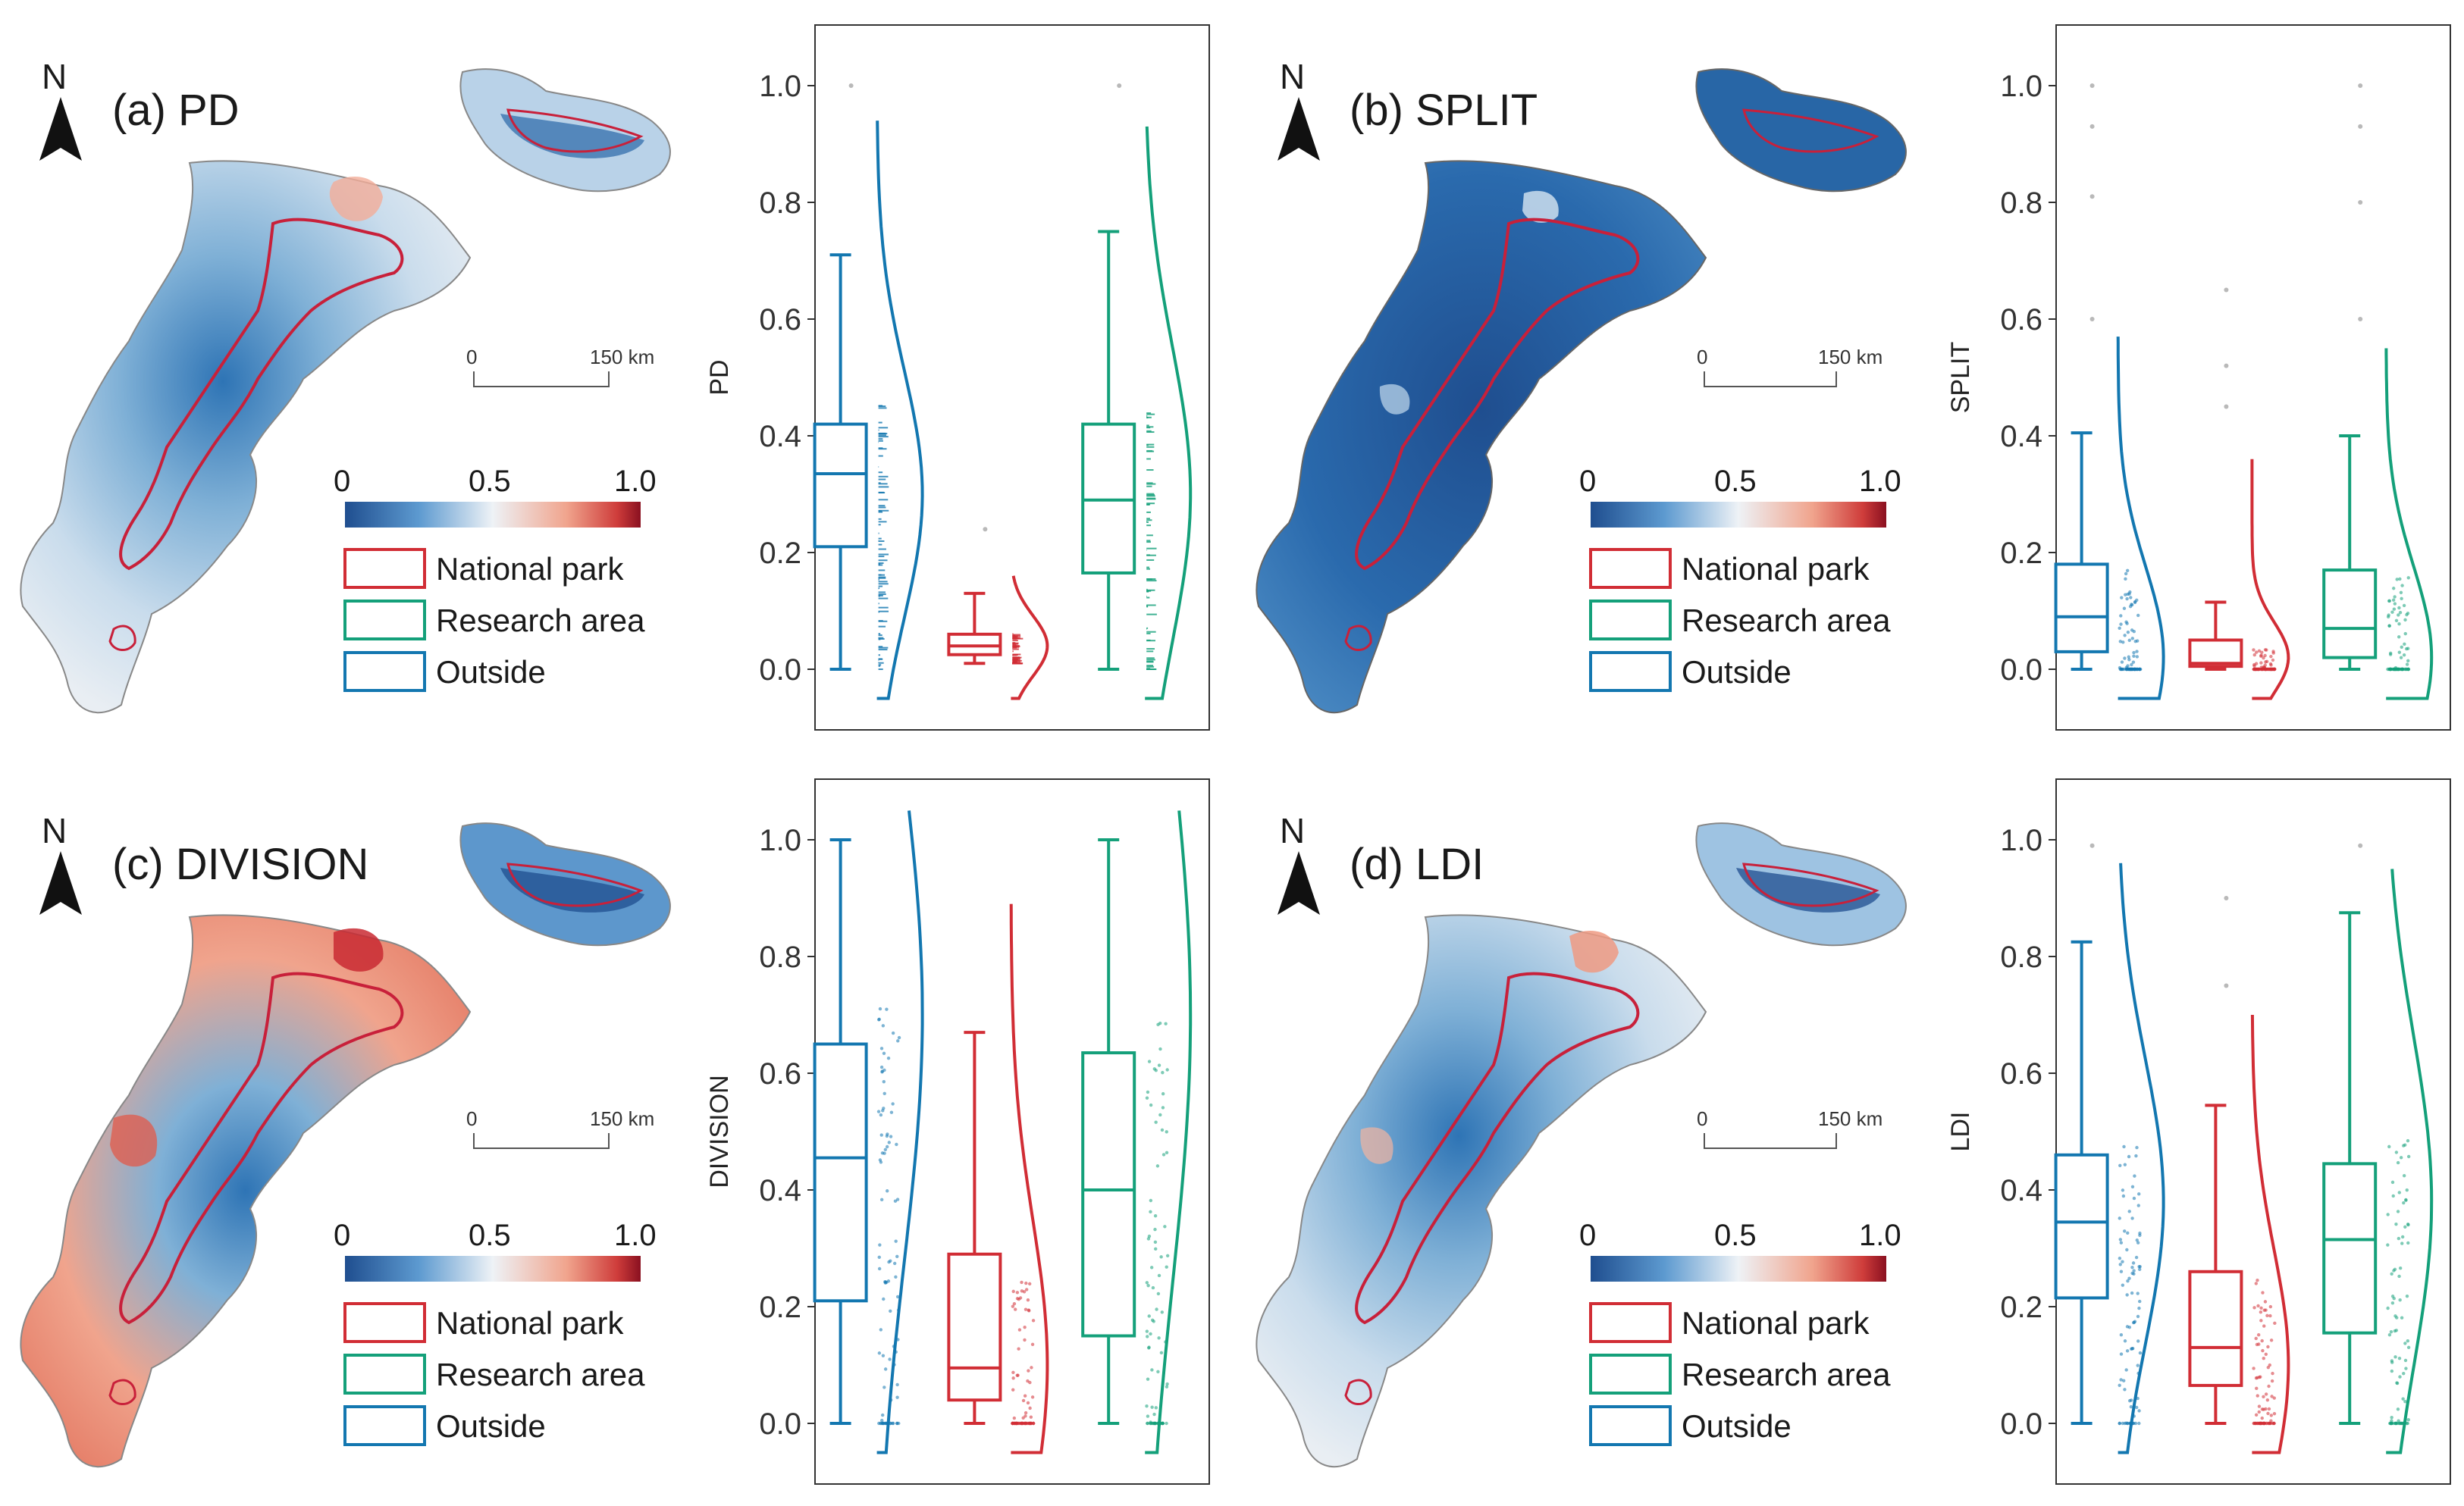  What do you see at coordinates (2021, 320) in the screenshot?
I see `y-tick-label: 0.6` at bounding box center [2021, 320].